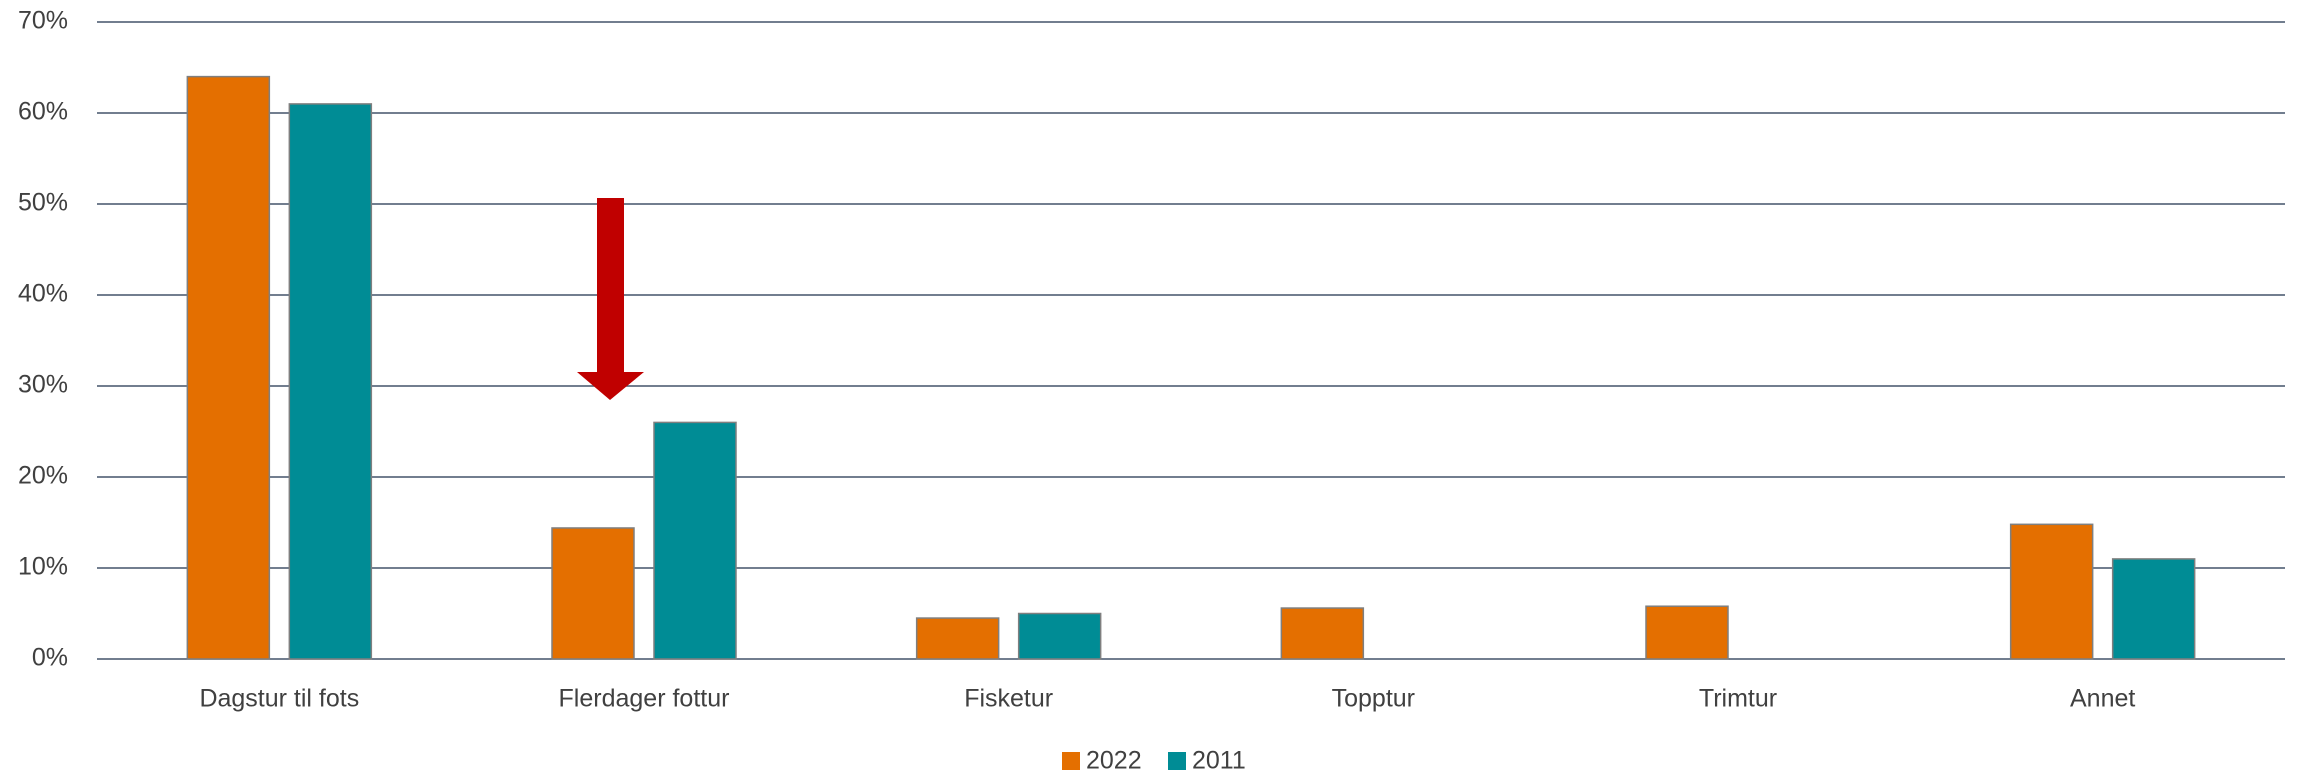 The height and width of the screenshot is (776, 2300). Describe the element at coordinates (279, 699) in the screenshot. I see `x-tick-label: Dagstur til fots` at that location.